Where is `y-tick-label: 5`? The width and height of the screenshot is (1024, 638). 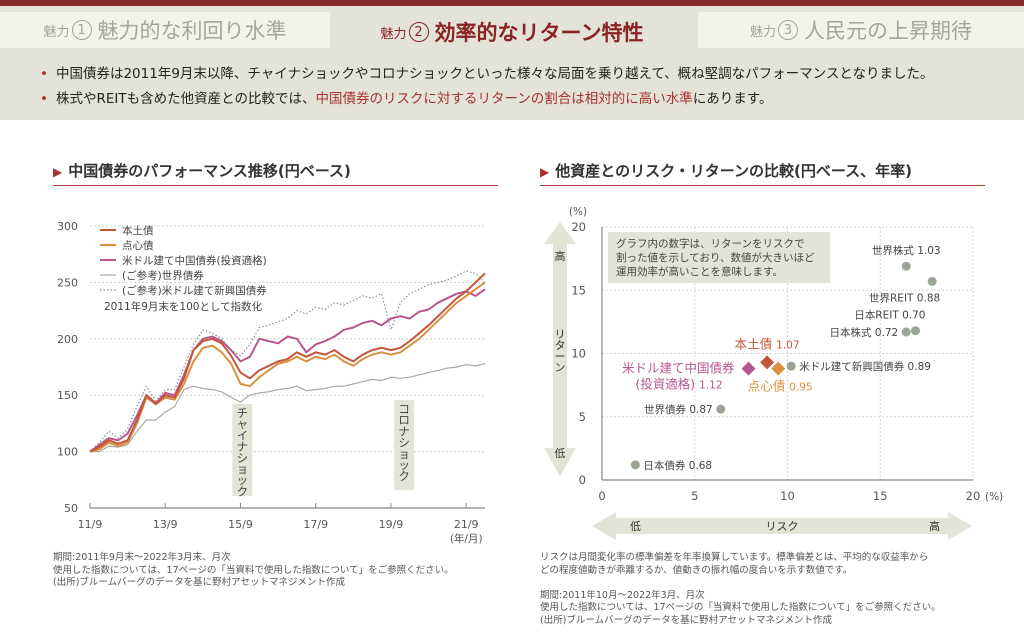 y-tick-label: 5 is located at coordinates (582, 417).